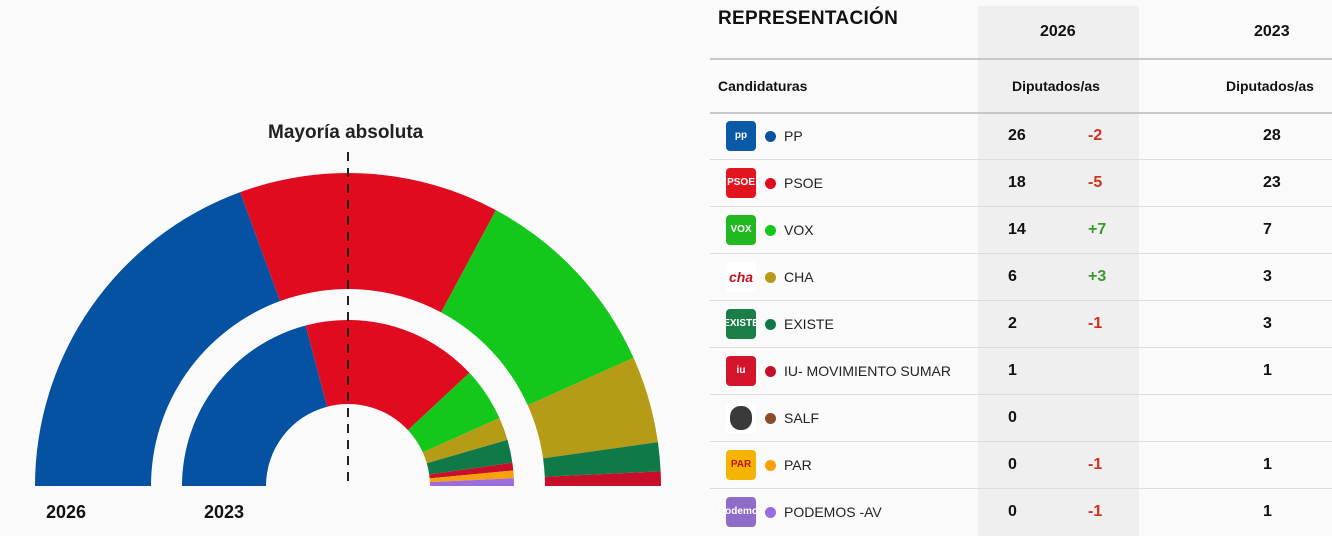 Image resolution: width=1332 pixels, height=536 pixels. Describe the element at coordinates (802, 418) in the screenshot. I see `party-name: SALF` at that location.